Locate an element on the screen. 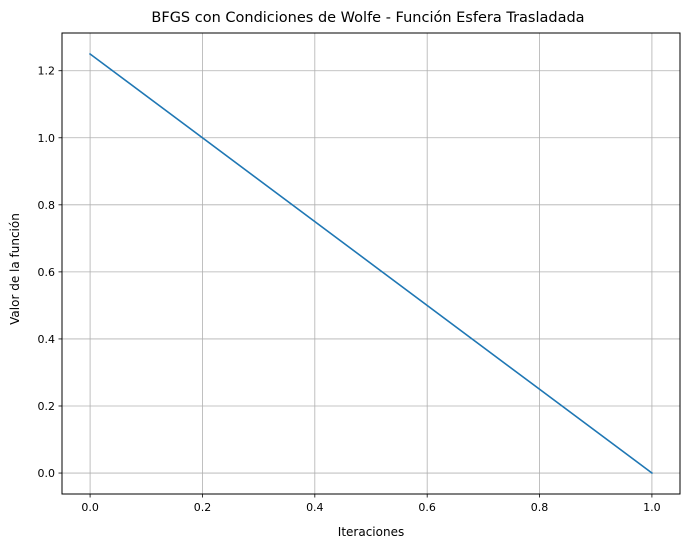 The image size is (691, 551). x-axis-label: Iteraciones is located at coordinates (371, 532).